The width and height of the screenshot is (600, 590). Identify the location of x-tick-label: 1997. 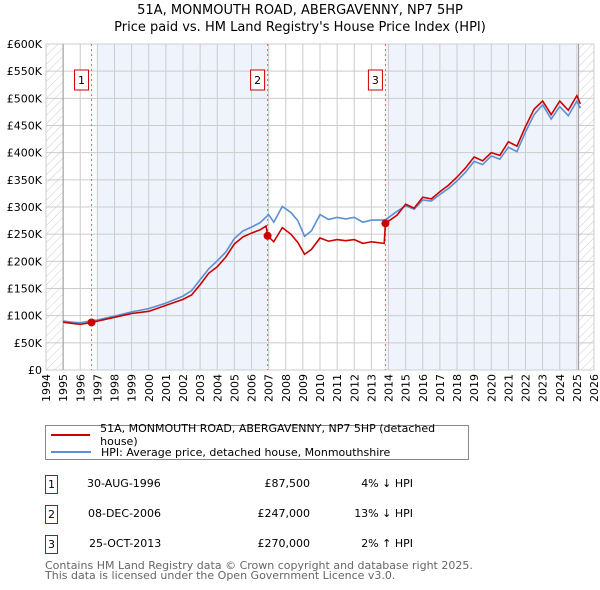
(97, 388).